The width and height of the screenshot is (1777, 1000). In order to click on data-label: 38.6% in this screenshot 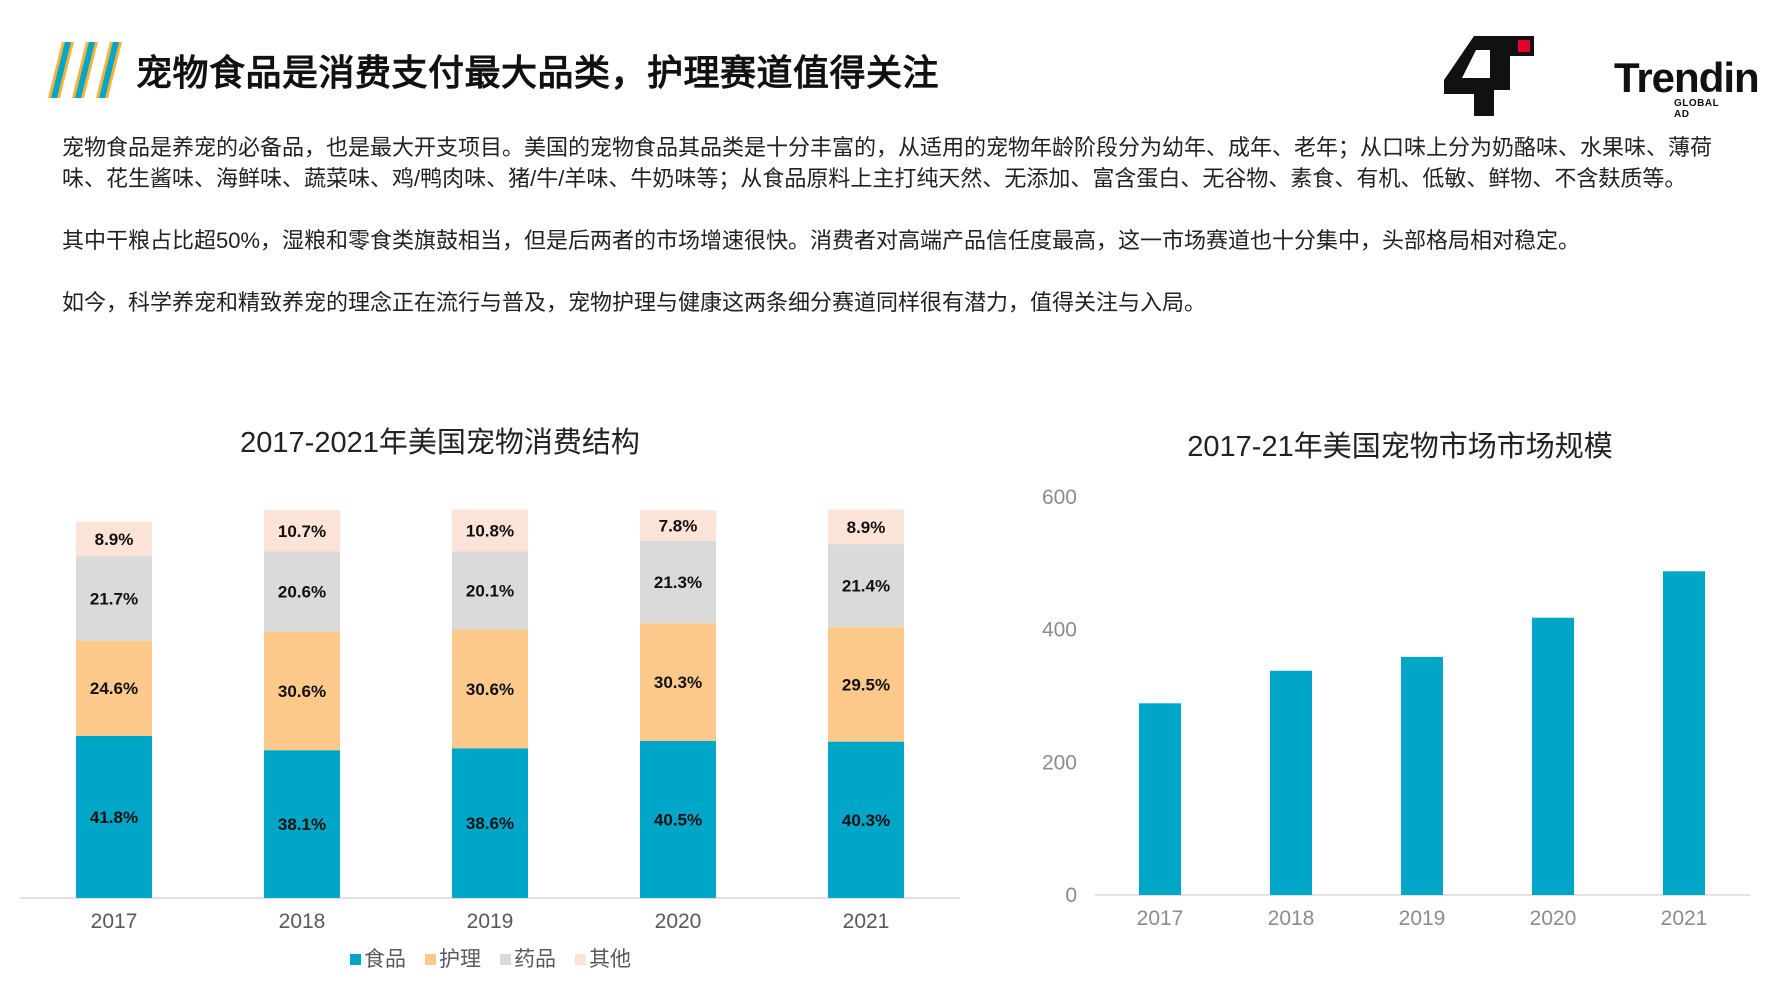, I will do `click(490, 823)`.